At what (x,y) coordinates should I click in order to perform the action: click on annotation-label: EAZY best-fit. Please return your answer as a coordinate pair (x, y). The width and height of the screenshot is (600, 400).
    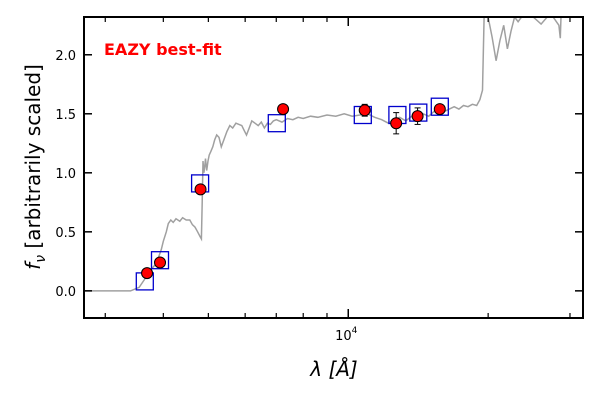
    Looking at the image, I should click on (163, 49).